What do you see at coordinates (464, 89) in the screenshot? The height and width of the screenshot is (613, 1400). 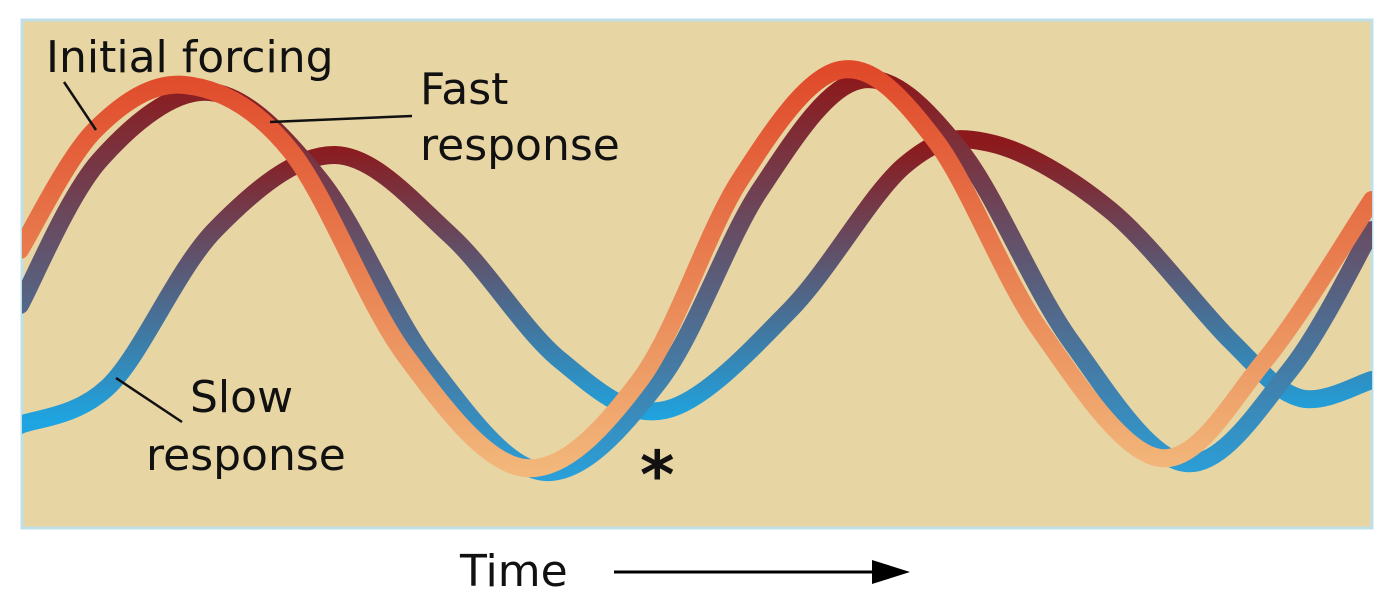 I see `fast-response-label-line1: Fast` at bounding box center [464, 89].